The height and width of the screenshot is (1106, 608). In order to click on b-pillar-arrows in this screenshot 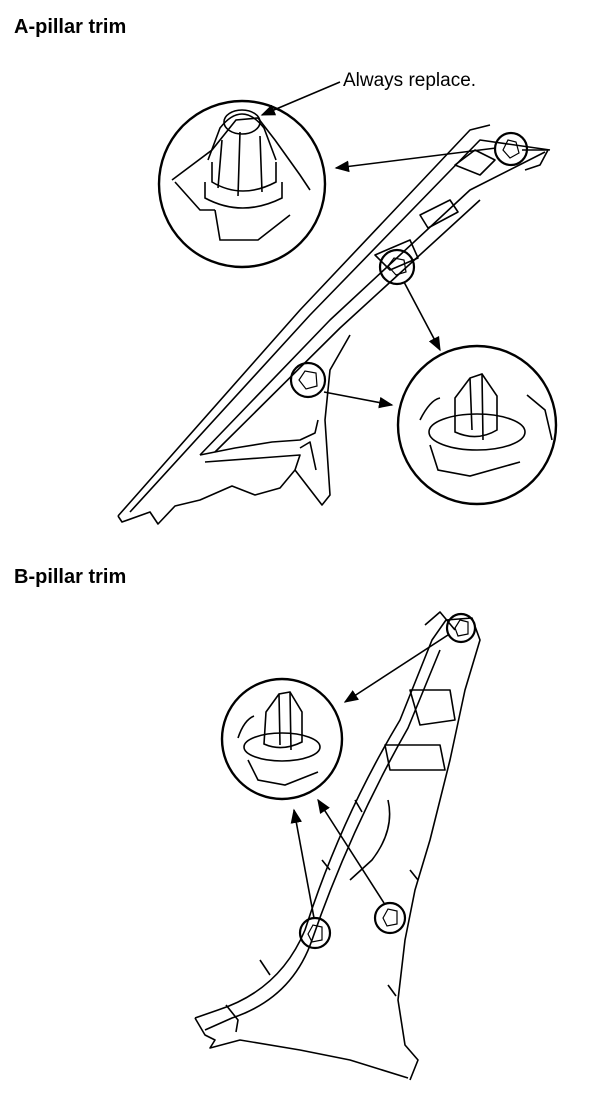, I will do `click(369, 776)`.